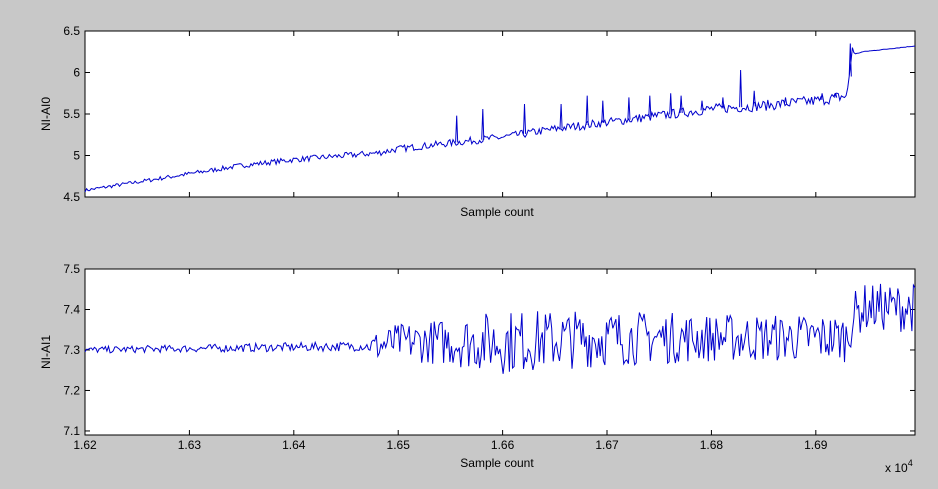  Describe the element at coordinates (71, 114) in the screenshot. I see `ytick-label: 5.5` at that location.